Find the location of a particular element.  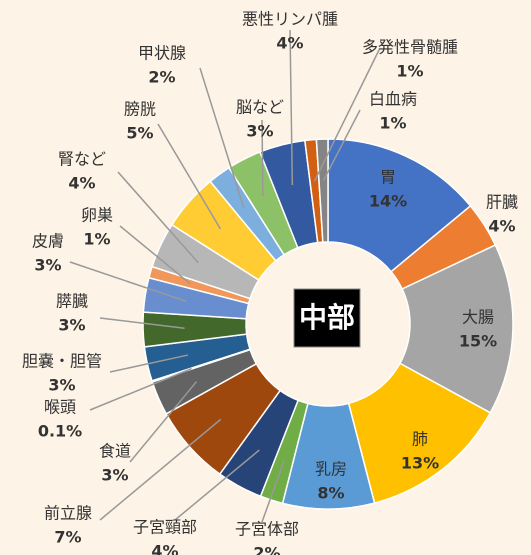

value-label: 0.1% is located at coordinates (60, 431).